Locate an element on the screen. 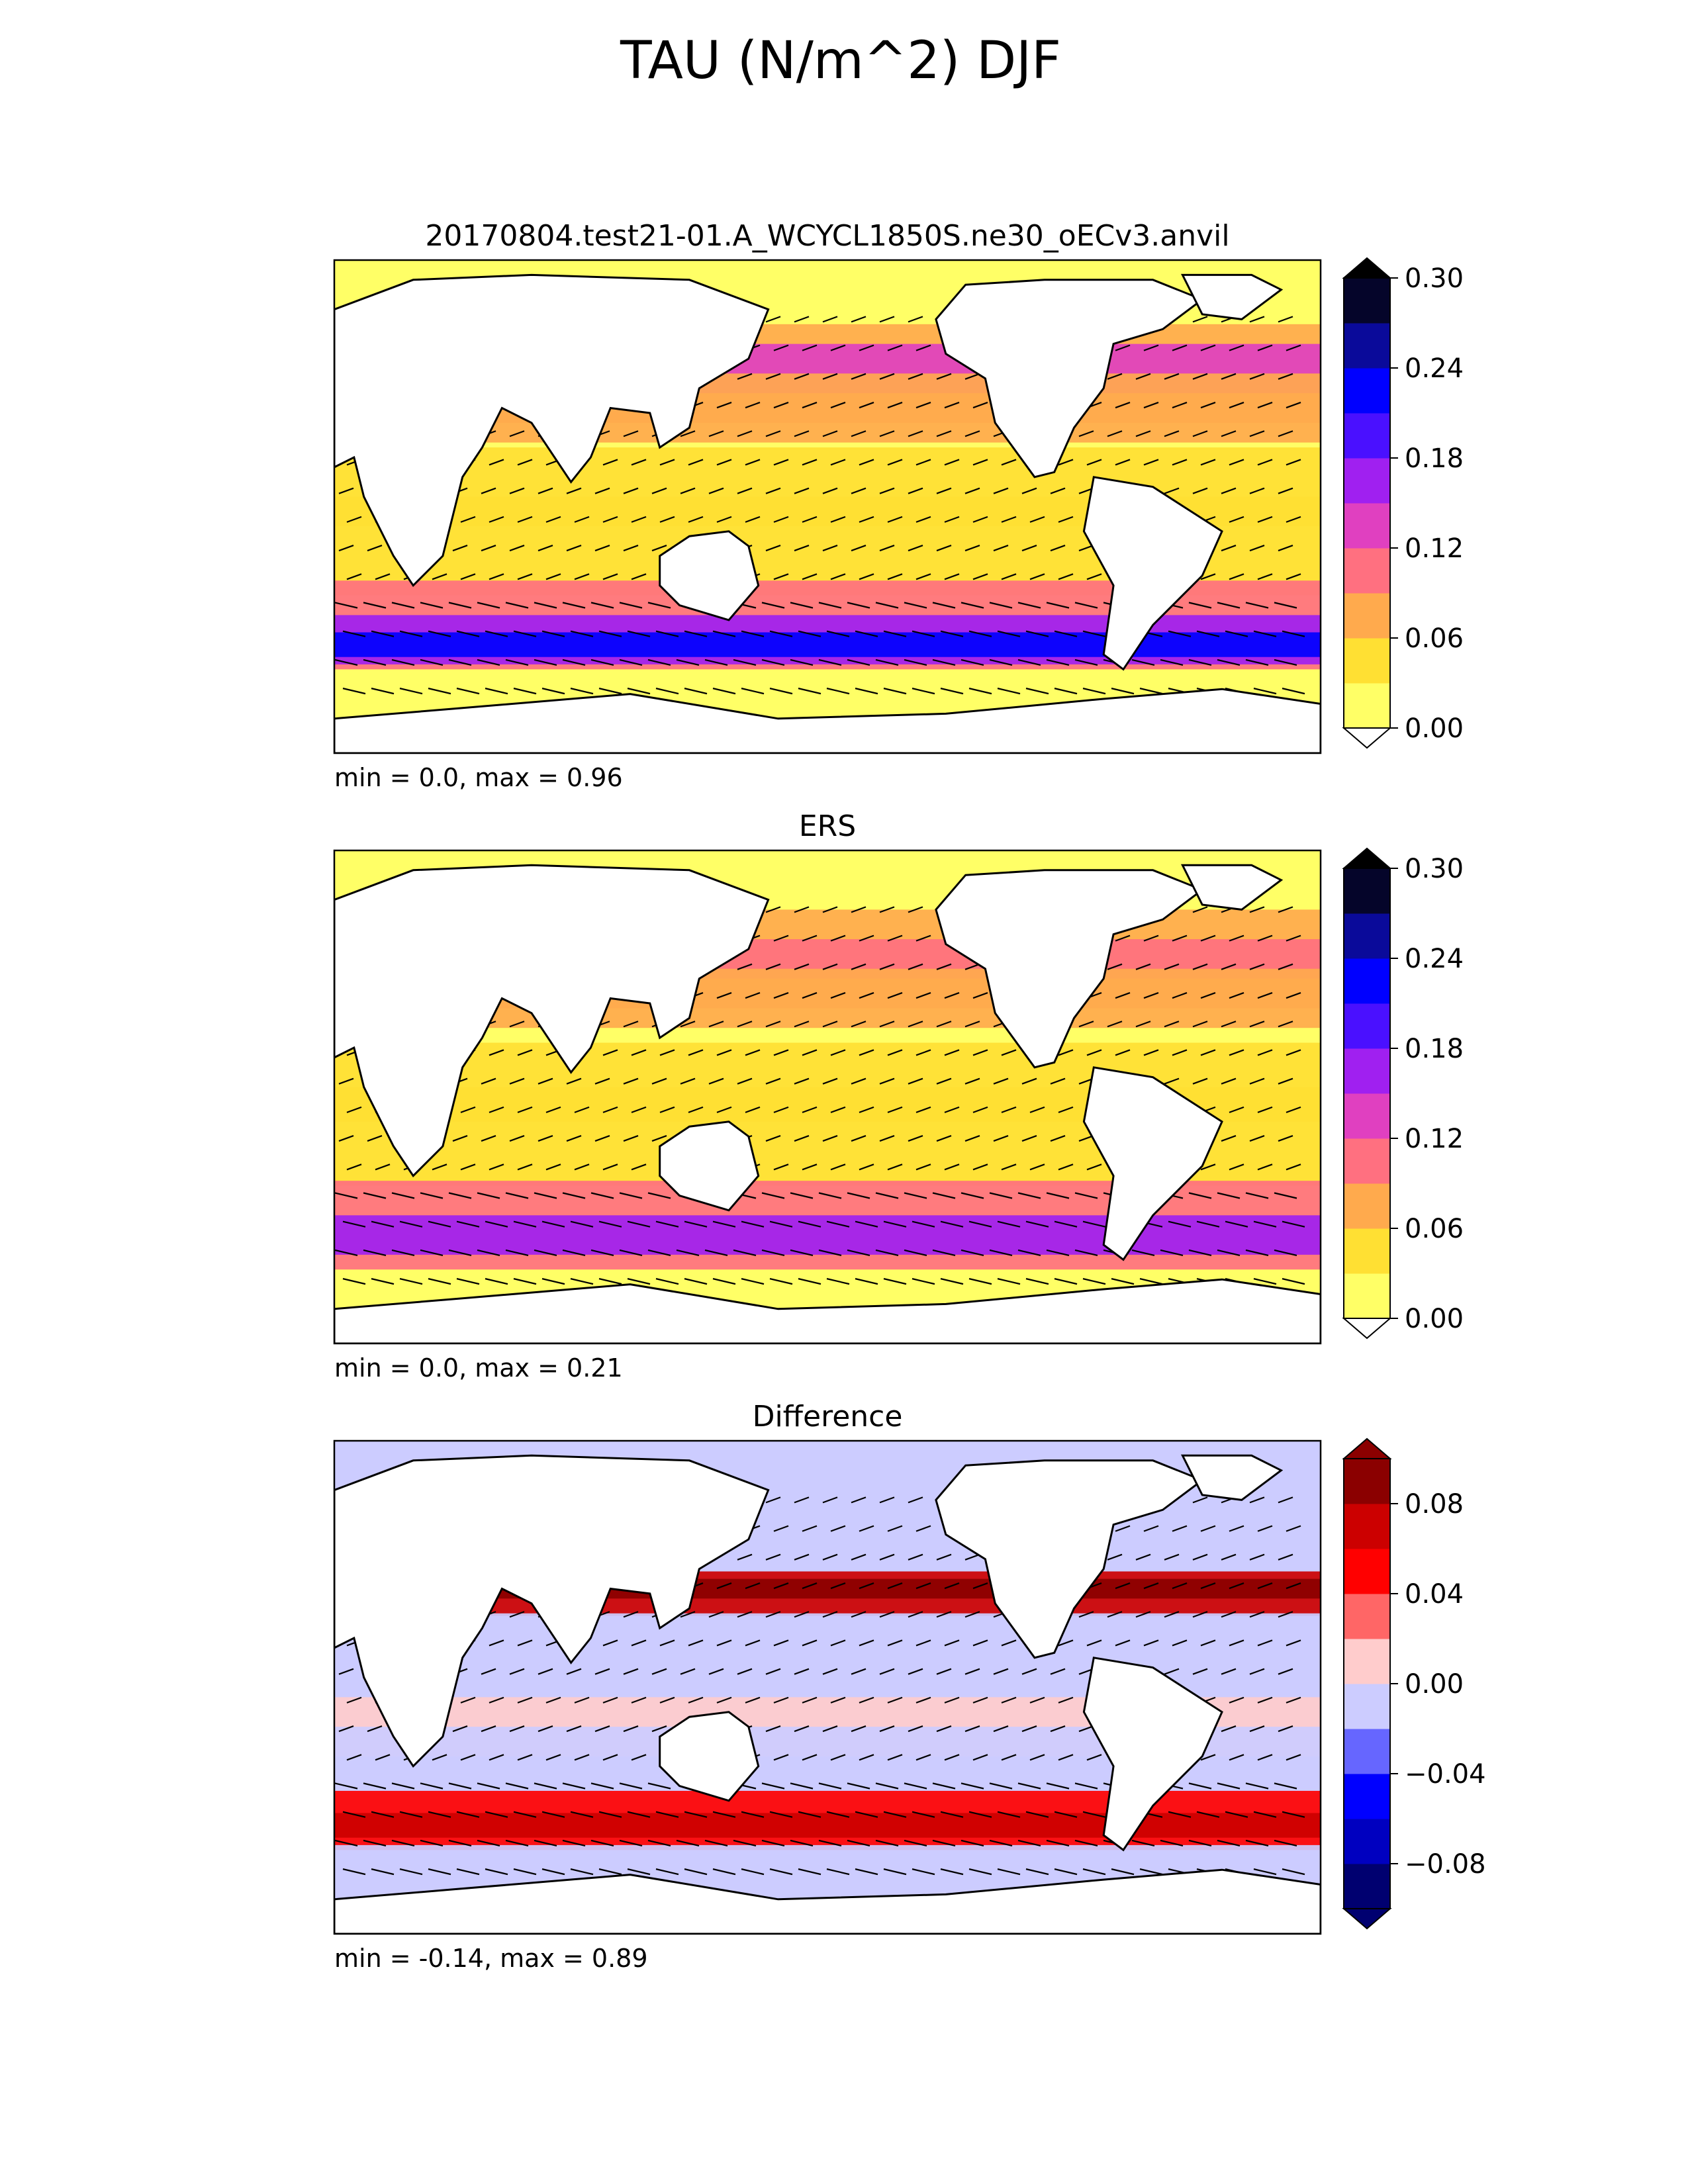 This screenshot has width=1688, height=2184. colorbar-tick-label: 0.00 is located at coordinates (1434, 1684).